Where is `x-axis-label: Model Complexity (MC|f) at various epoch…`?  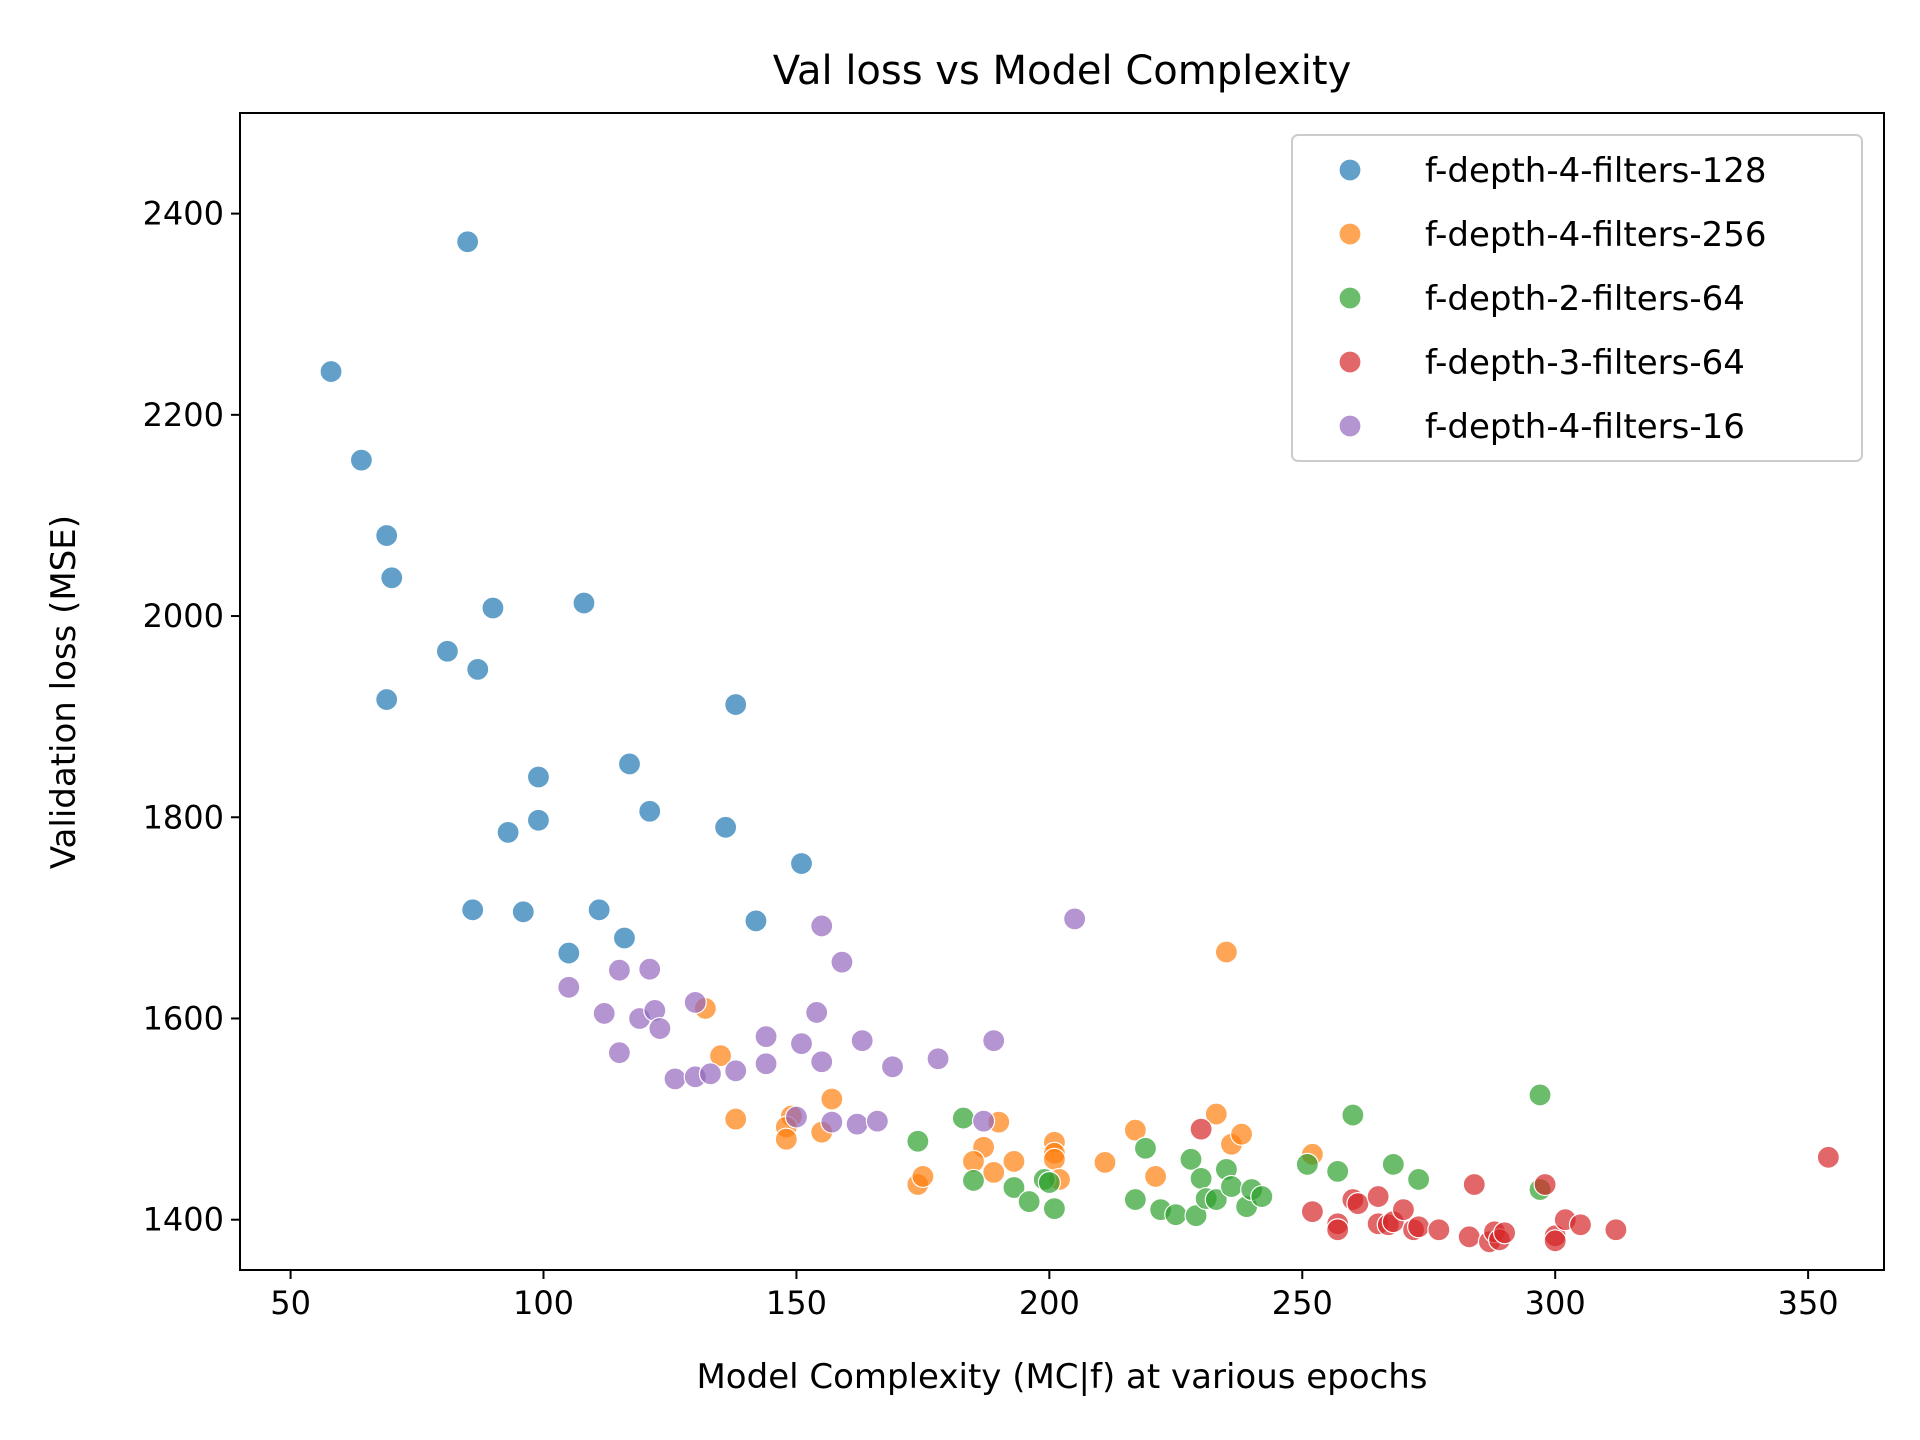 x-axis-label: Model Complexity (MC|f) at various epoch… is located at coordinates (1061, 1377).